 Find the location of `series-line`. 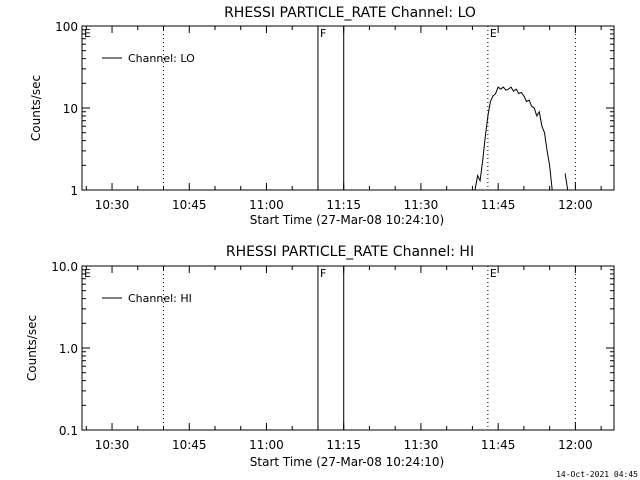

series-line is located at coordinates (521, 138).